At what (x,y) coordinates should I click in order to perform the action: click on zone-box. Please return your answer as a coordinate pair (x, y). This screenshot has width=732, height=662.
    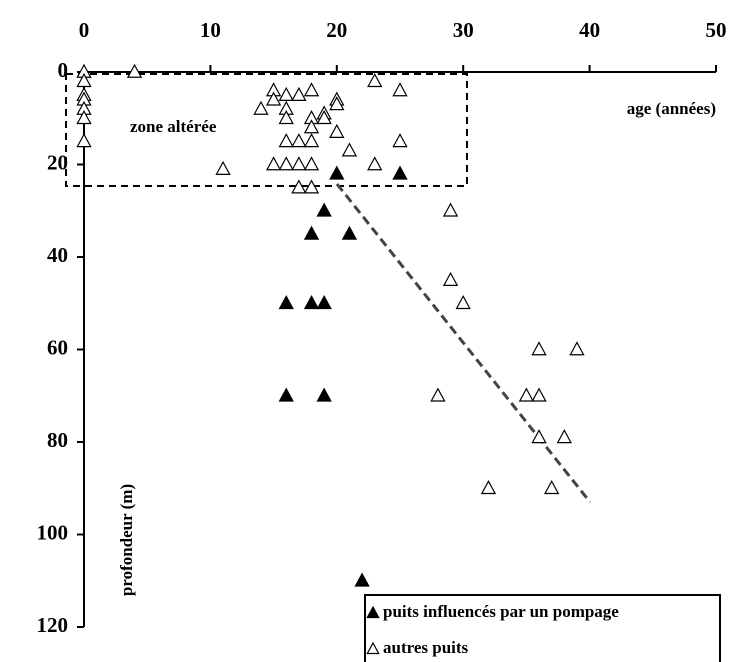
    Looking at the image, I should click on (266, 130).